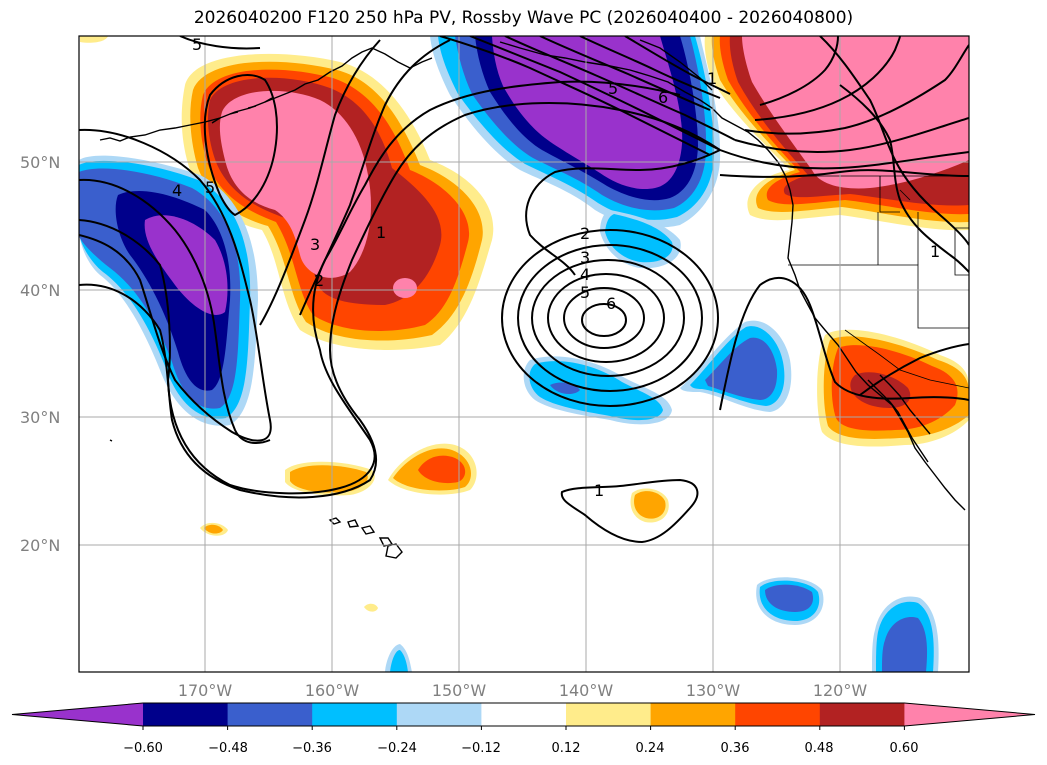 The height and width of the screenshot is (765, 1047). Describe the element at coordinates (969, 714) in the screenshot. I see `colorbar-extend-high` at that location.